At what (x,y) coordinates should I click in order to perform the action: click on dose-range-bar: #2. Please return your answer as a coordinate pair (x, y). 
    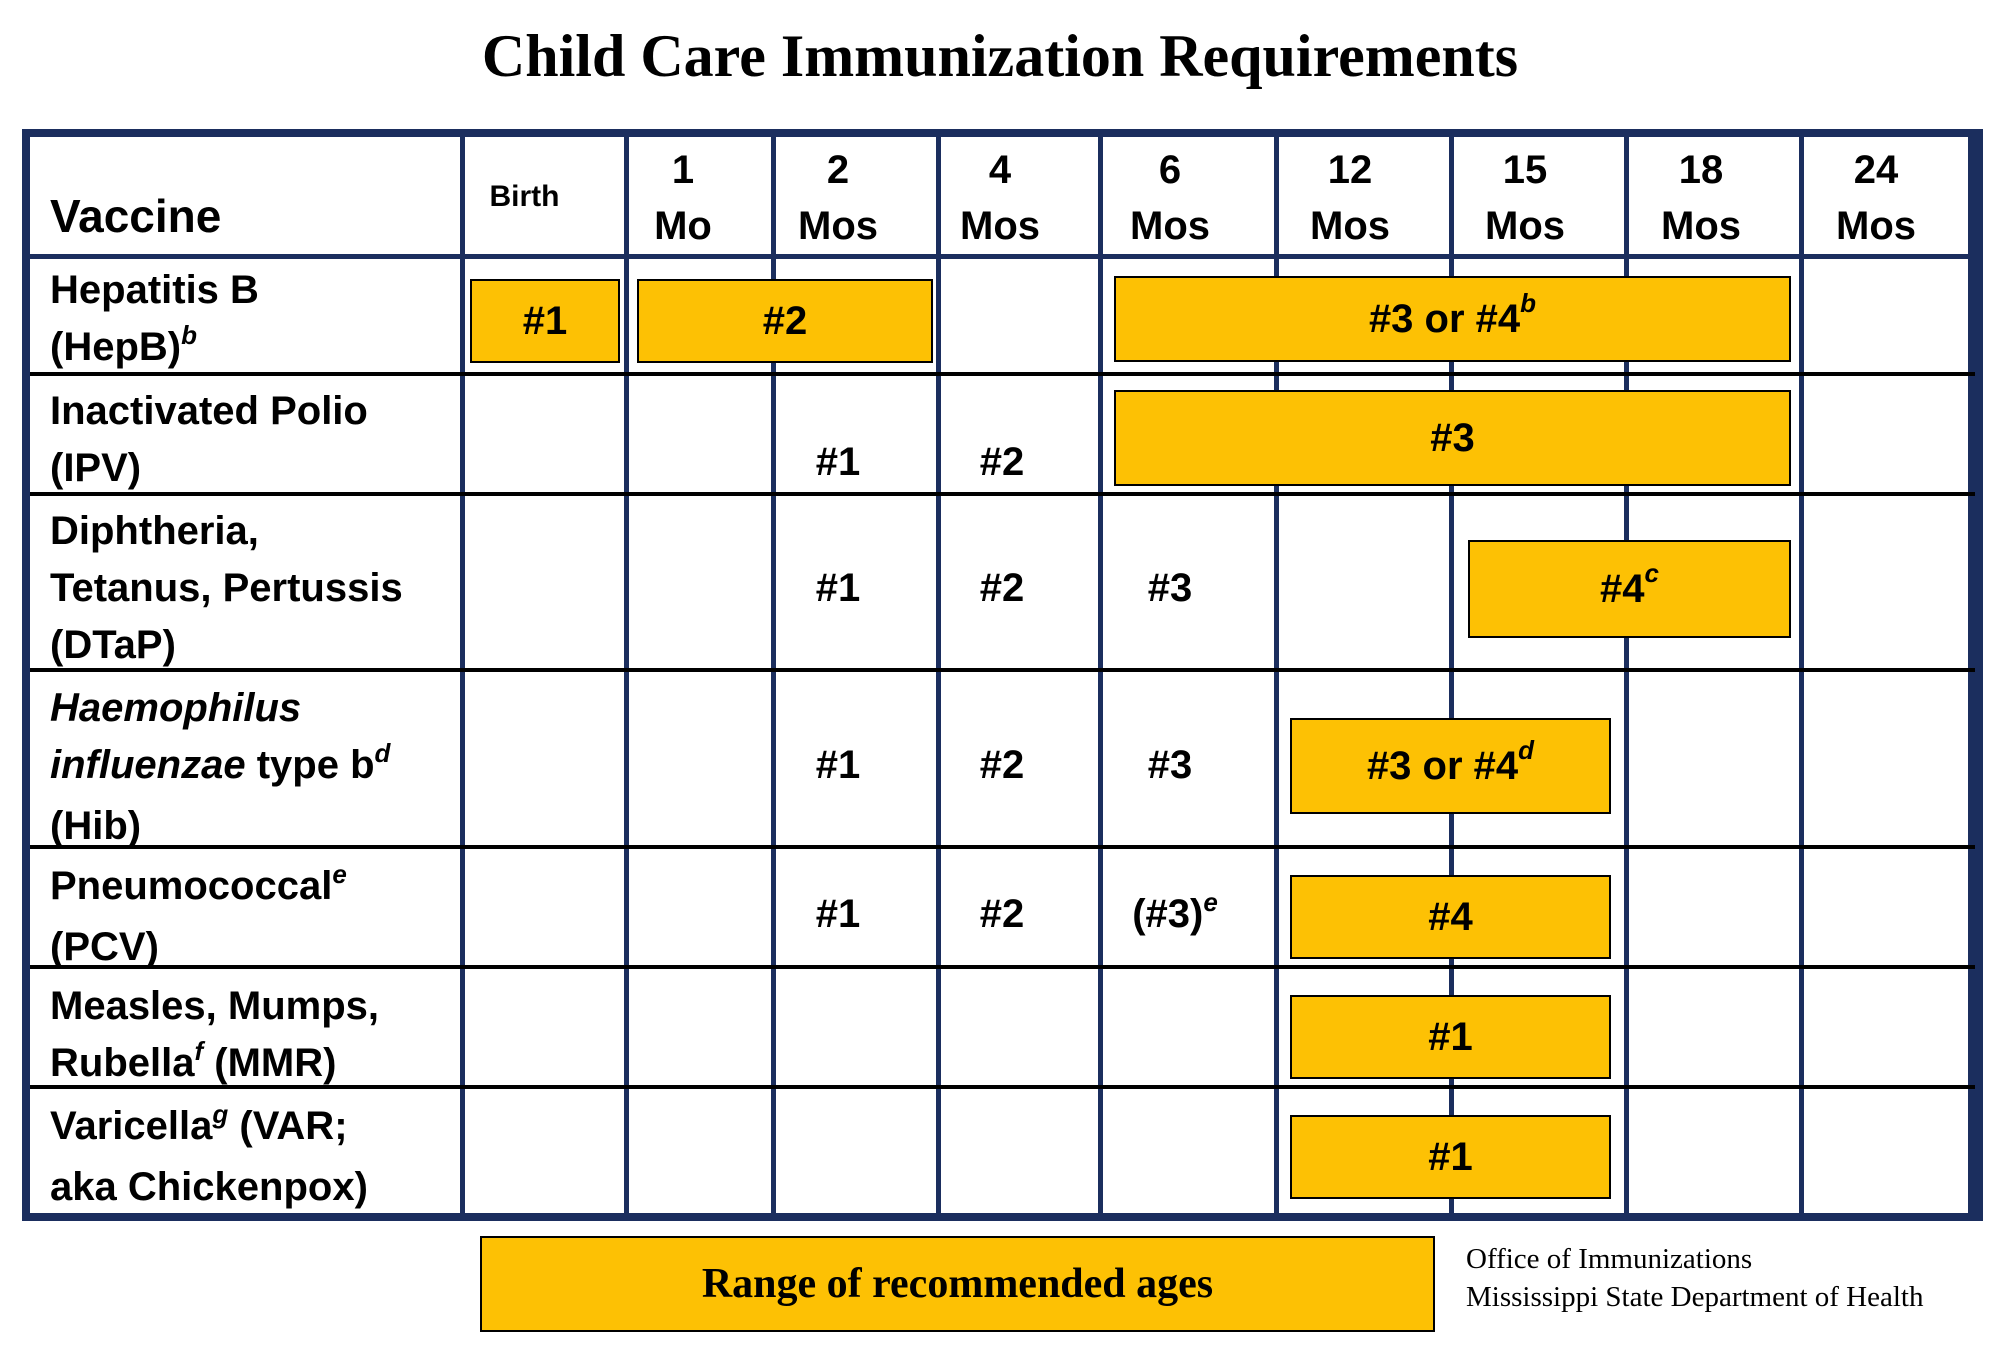
    Looking at the image, I should click on (785, 321).